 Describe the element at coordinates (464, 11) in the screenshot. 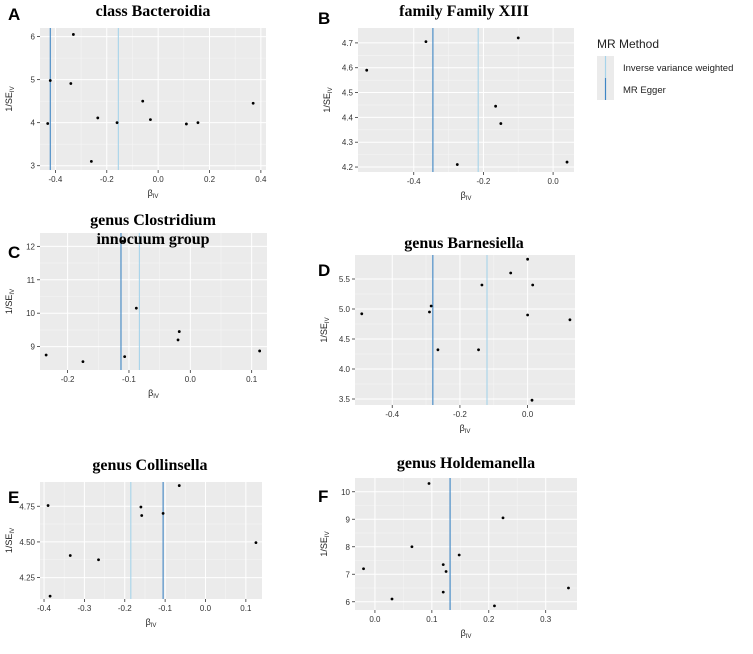

I see `panel-title: family Family XIII` at that location.